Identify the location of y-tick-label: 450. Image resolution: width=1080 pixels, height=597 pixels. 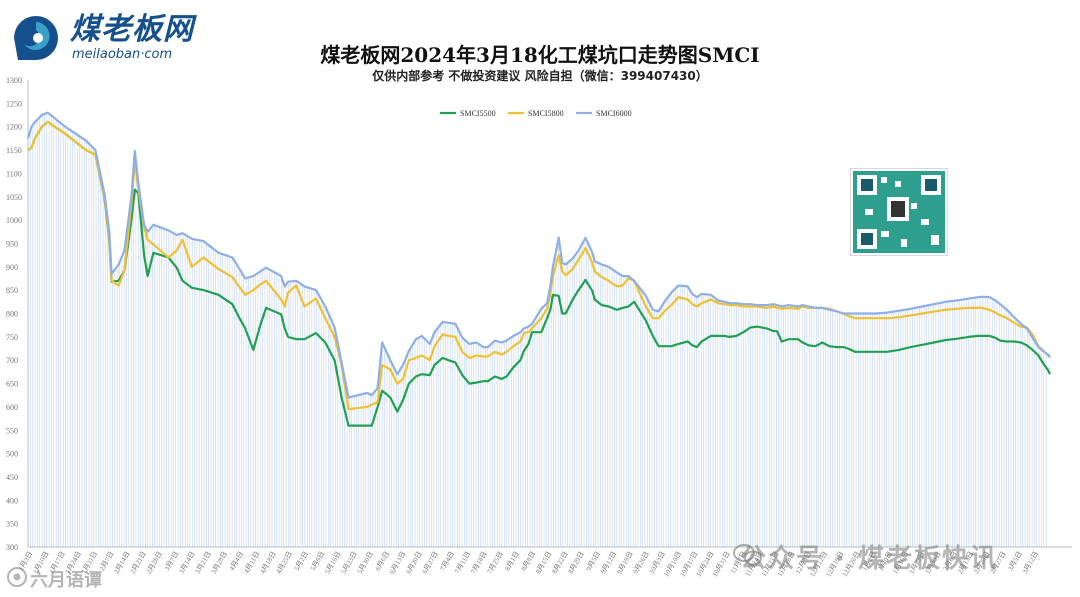
(12, 477).